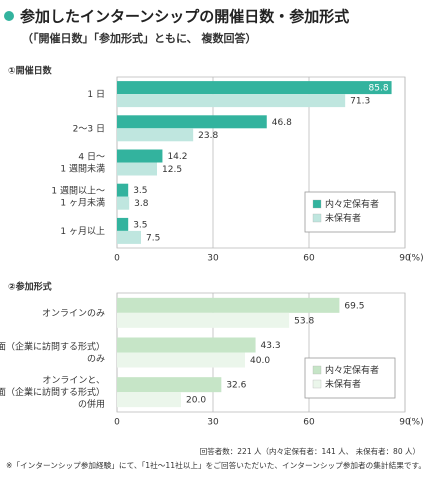 The image size is (429, 482). What do you see at coordinates (73, 312) in the screenshot?
I see `category-label: オンラインのみ` at bounding box center [73, 312].